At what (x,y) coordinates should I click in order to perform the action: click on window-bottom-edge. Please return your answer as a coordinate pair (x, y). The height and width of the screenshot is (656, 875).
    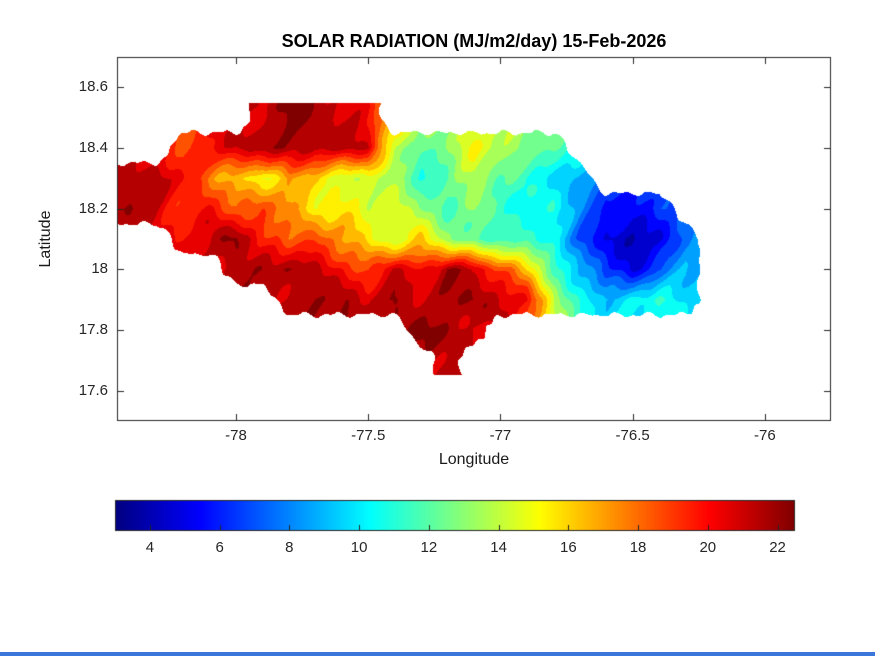
    Looking at the image, I should click on (437, 654).